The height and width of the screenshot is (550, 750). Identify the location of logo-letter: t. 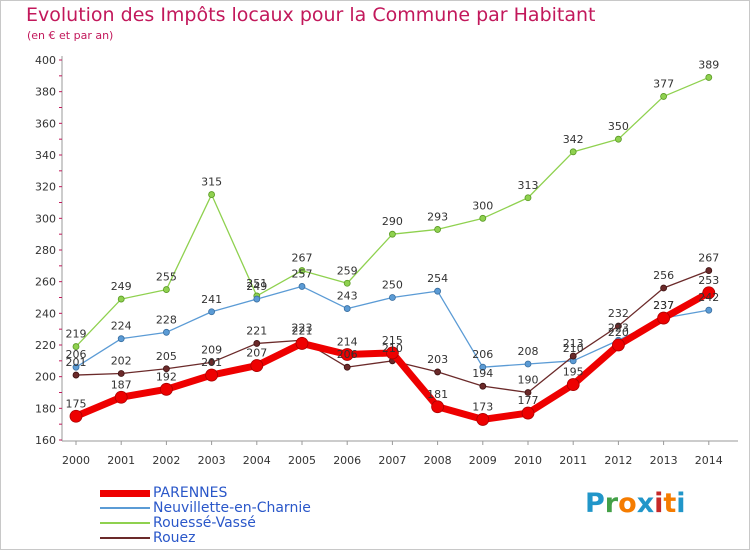
(670, 503).